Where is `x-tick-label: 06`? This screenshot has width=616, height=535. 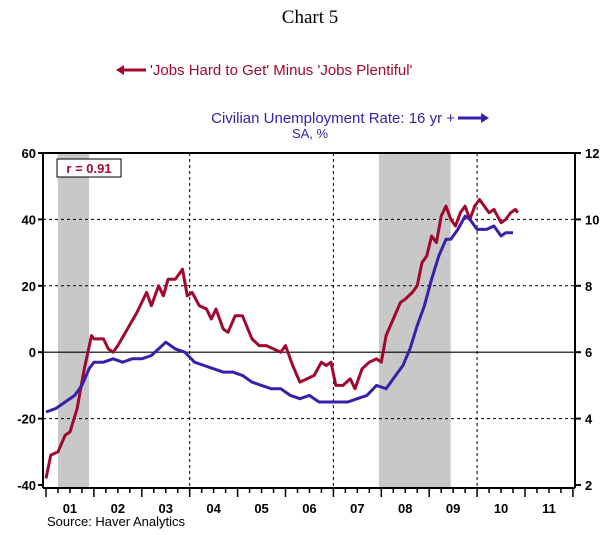 x-tick-label: 06 is located at coordinates (309, 508).